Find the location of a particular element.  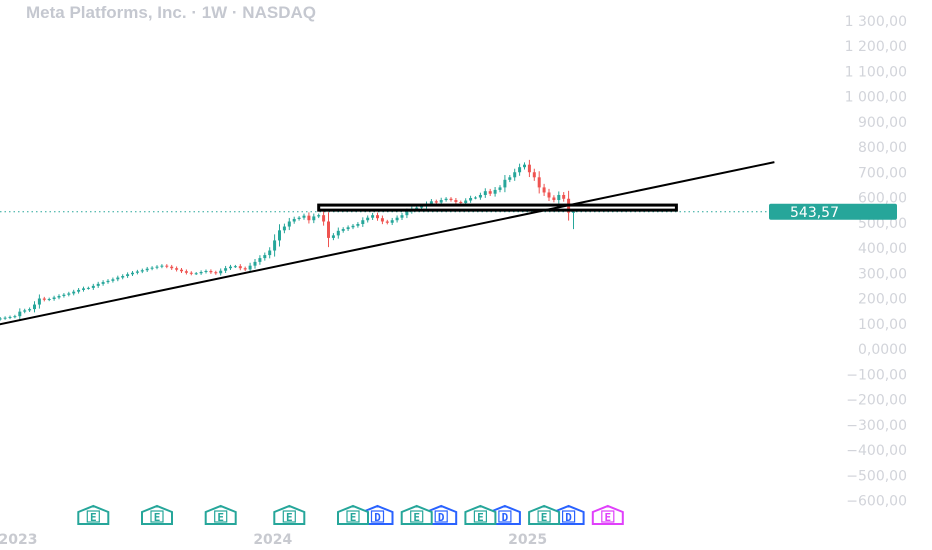

x-tick-label: 2023 is located at coordinates (18, 540).